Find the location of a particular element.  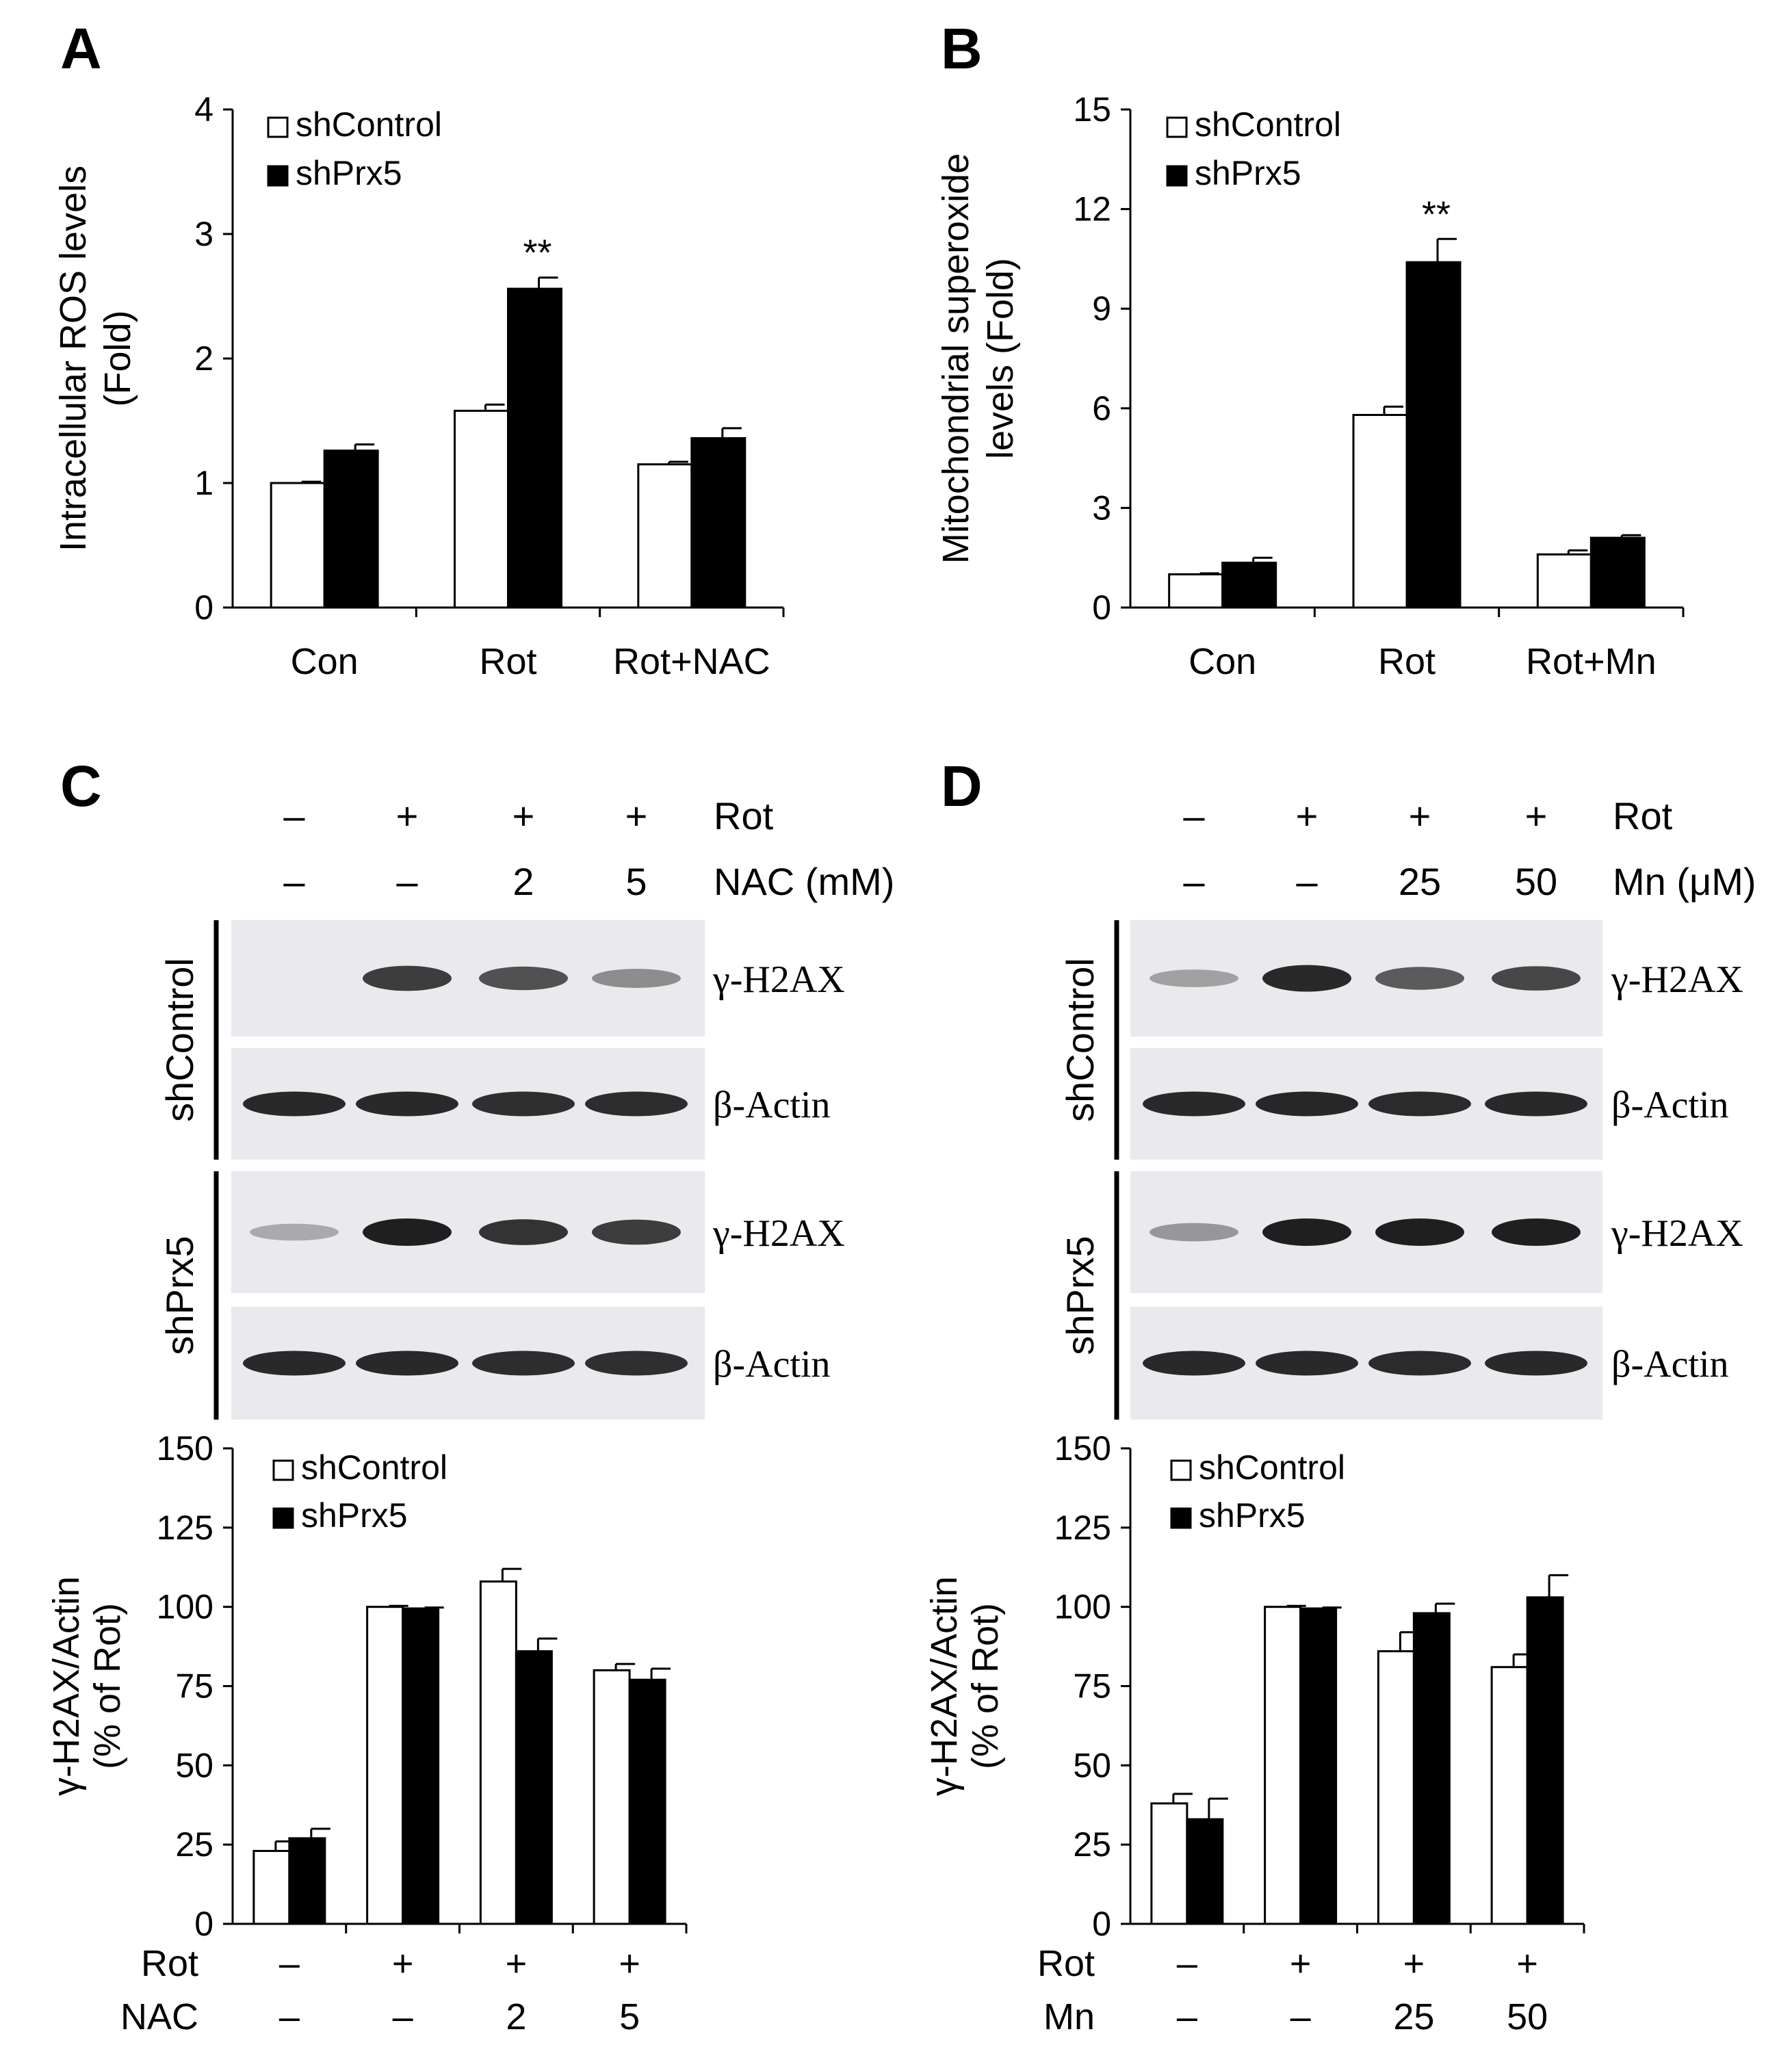

row-group-label-d: shControl is located at coordinates (1080, 1040).